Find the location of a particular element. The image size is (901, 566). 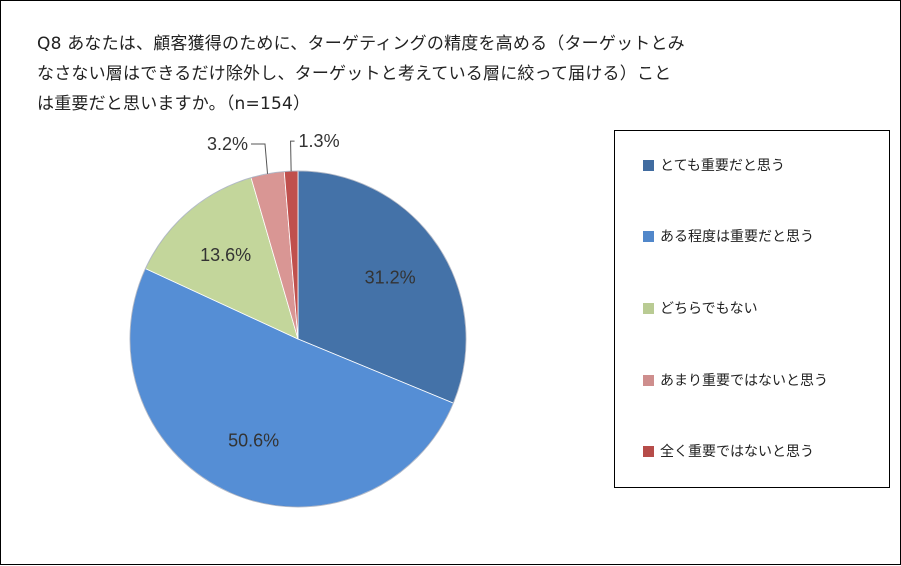

legend-label: 全く重要ではないと思う is located at coordinates (737, 452).